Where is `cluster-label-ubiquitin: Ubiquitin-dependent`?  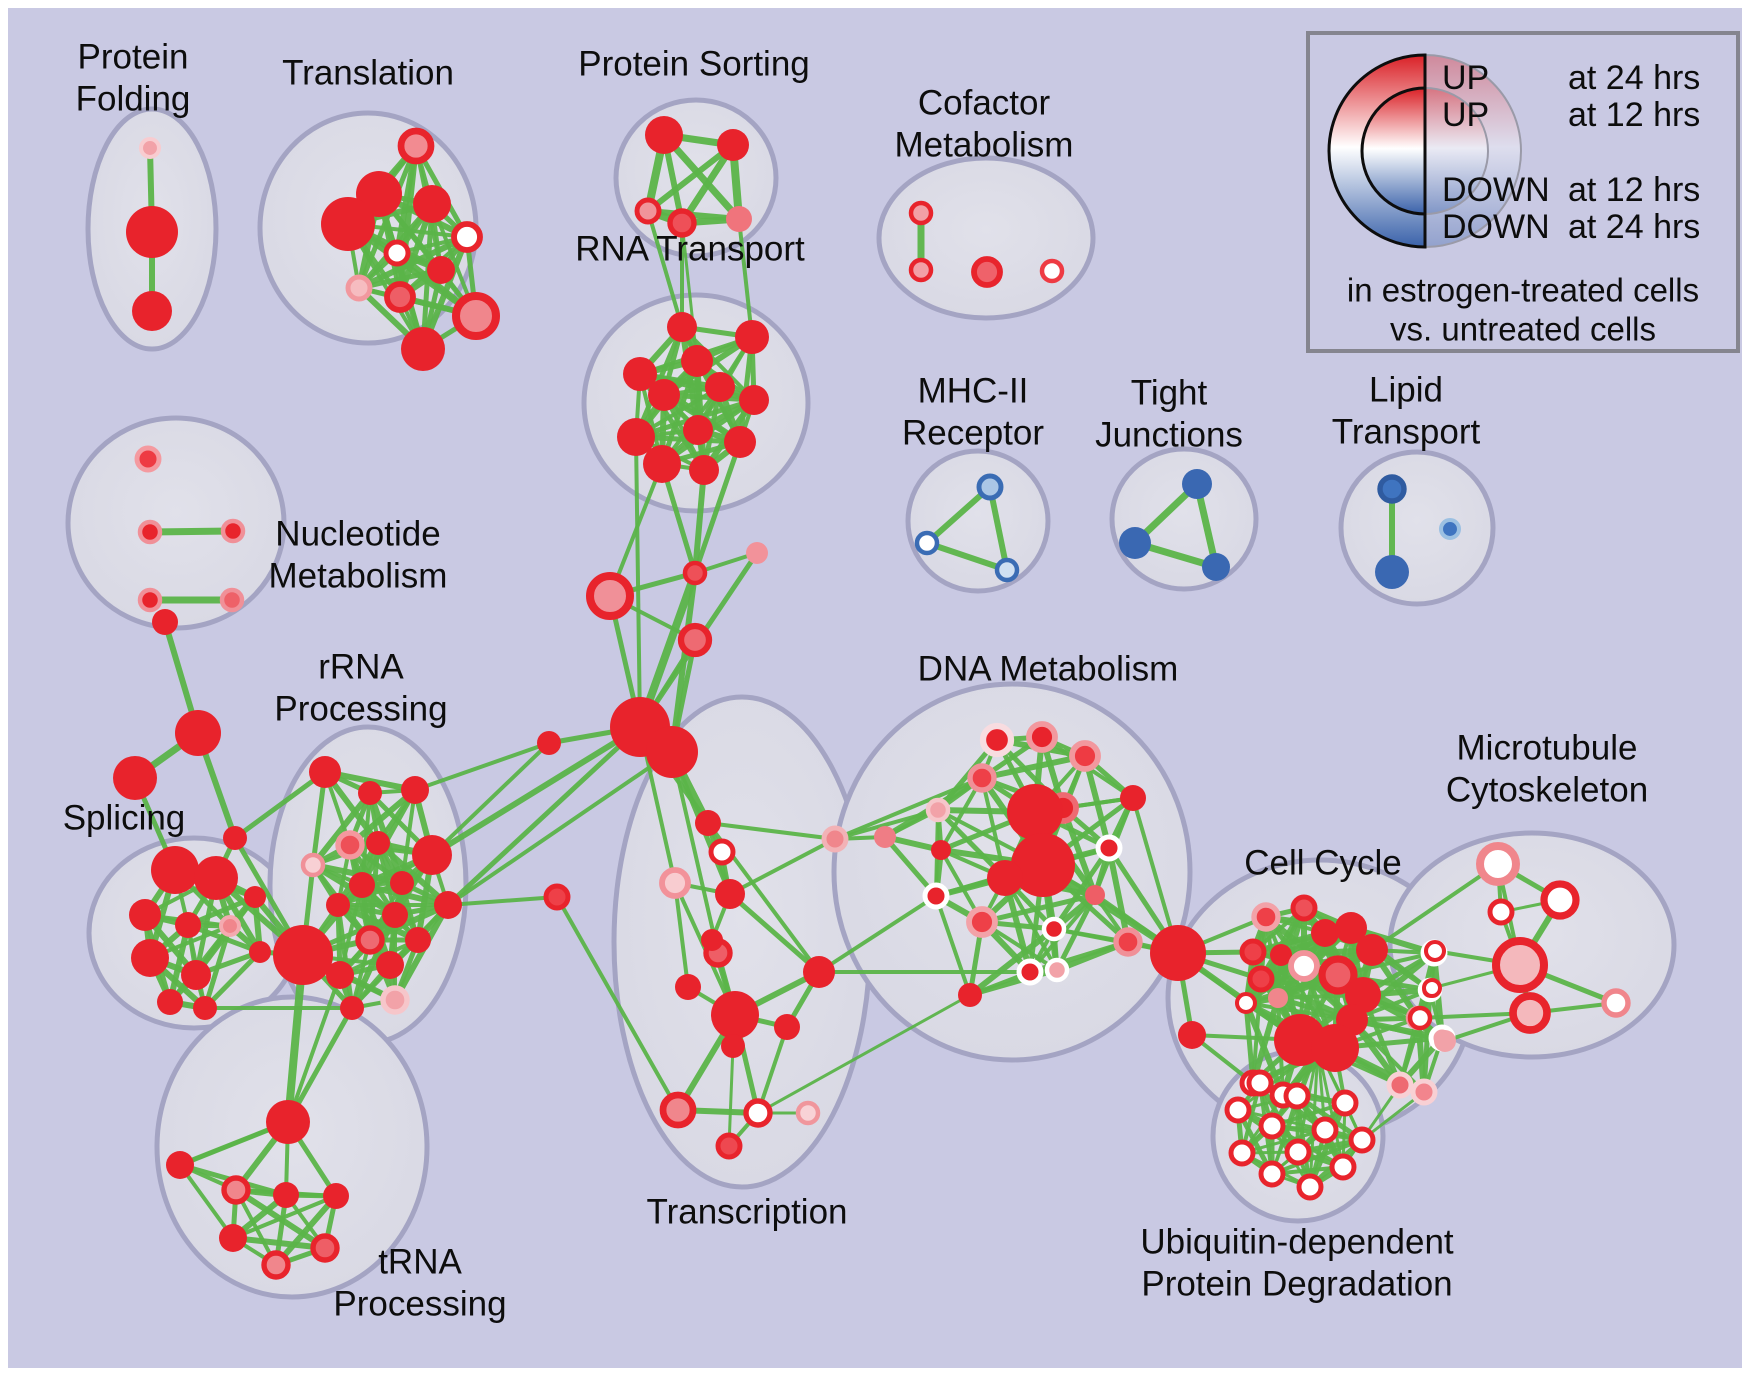
cluster-label-ubiquitin: Ubiquitin-dependent is located at coordinates (1297, 1242).